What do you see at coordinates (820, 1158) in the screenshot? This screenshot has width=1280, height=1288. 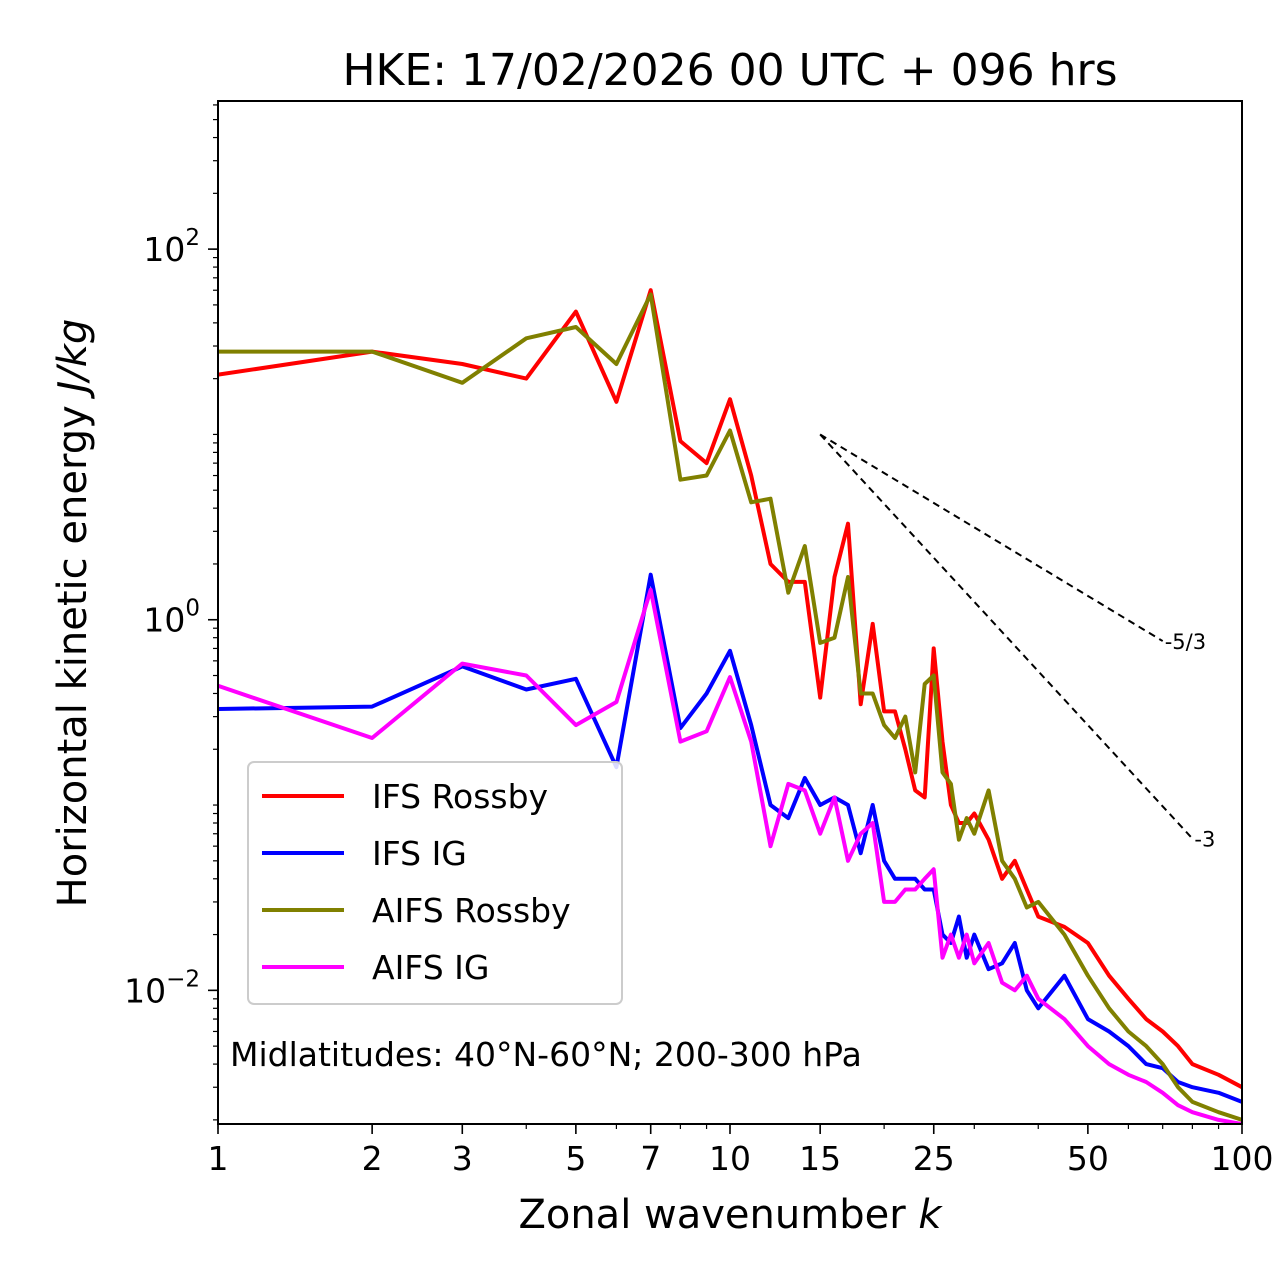 I see `x-tick-label: 15` at bounding box center [820, 1158].